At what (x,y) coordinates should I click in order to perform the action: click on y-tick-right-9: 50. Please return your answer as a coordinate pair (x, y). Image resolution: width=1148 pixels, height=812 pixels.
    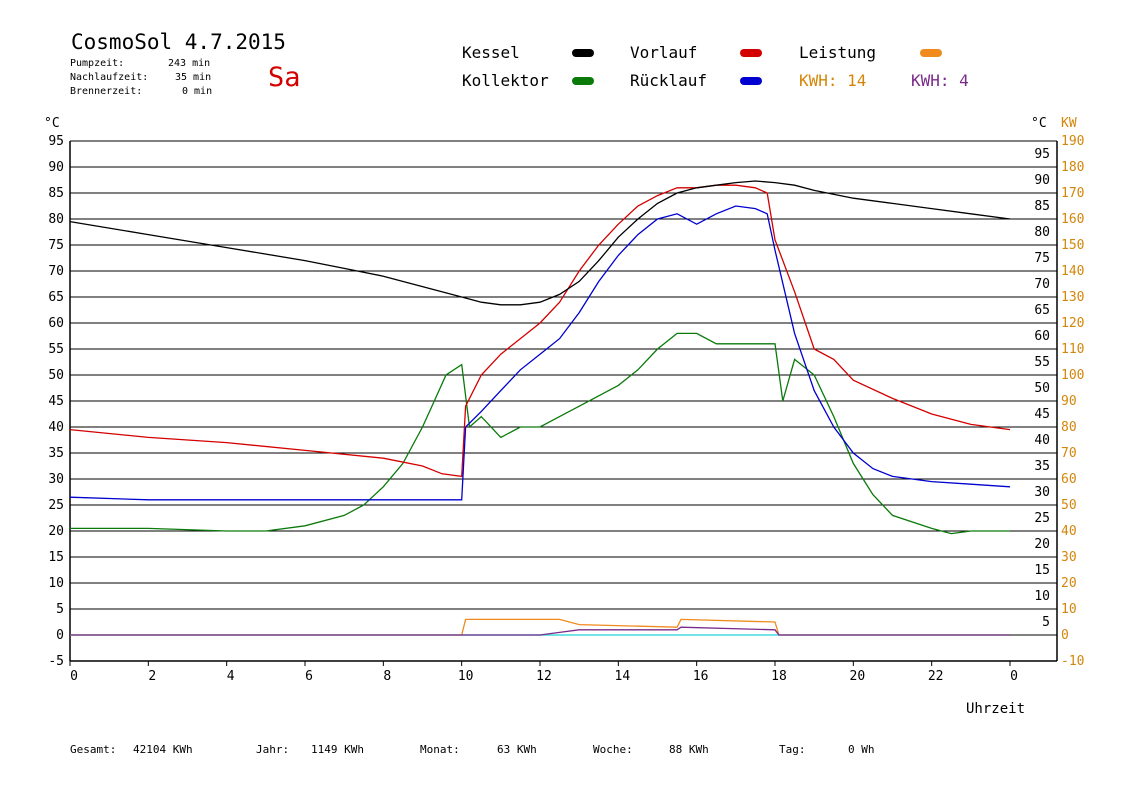
    Looking at the image, I should click on (1042, 388).